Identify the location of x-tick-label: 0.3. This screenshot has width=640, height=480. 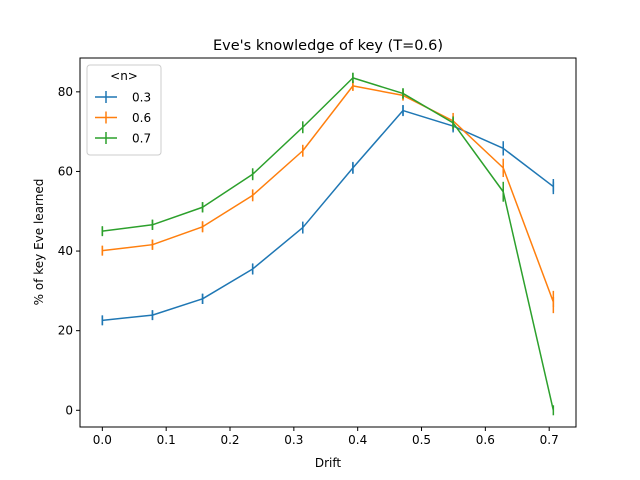
(293, 440).